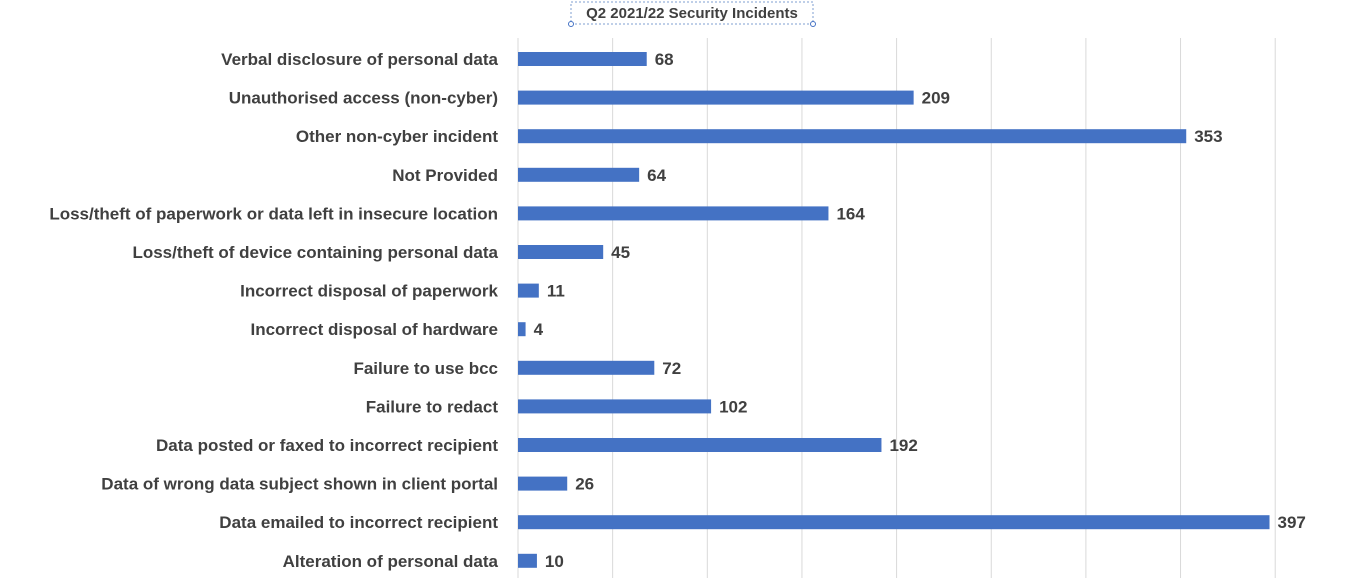 The width and height of the screenshot is (1363, 578). What do you see at coordinates (397, 136) in the screenshot?
I see `category-label: Other non-cyber incident` at bounding box center [397, 136].